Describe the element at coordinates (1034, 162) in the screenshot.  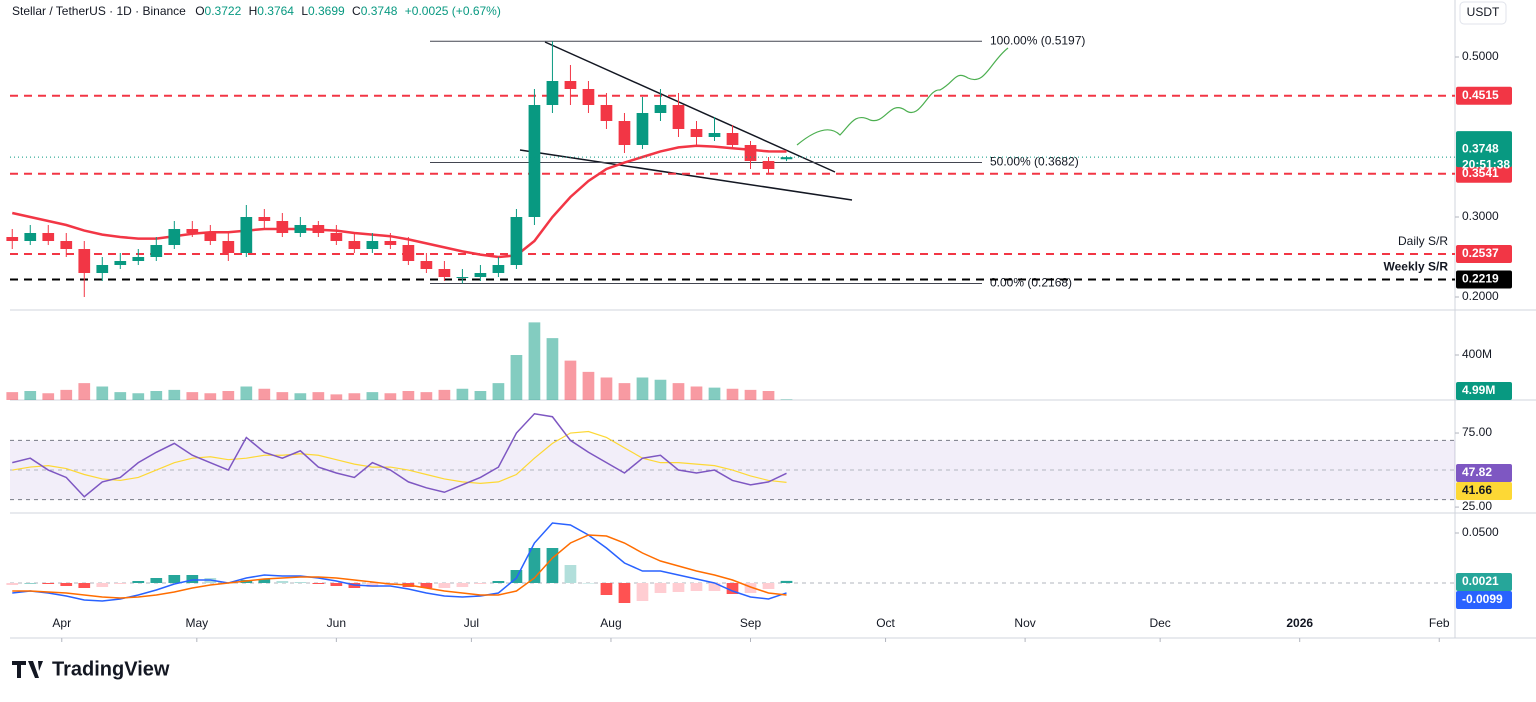
I see `fib-label: 50.00% (0.3682)` at that location.